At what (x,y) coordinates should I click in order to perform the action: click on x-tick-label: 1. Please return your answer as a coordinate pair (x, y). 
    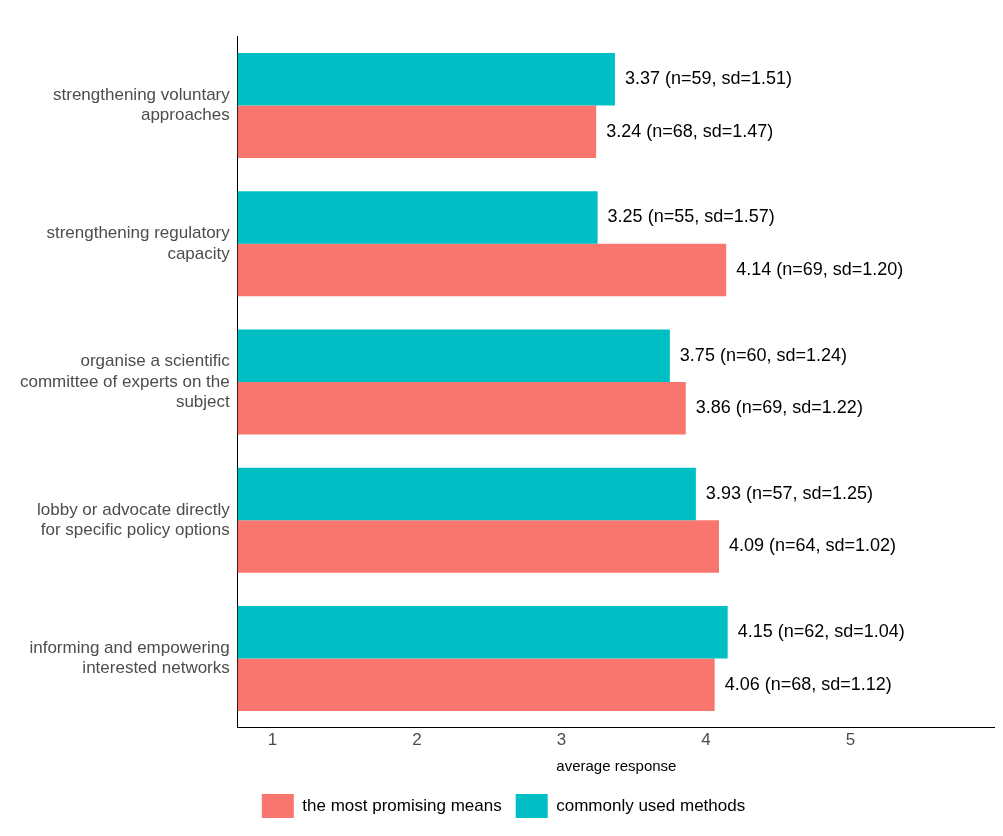
    Looking at the image, I should click on (272, 740).